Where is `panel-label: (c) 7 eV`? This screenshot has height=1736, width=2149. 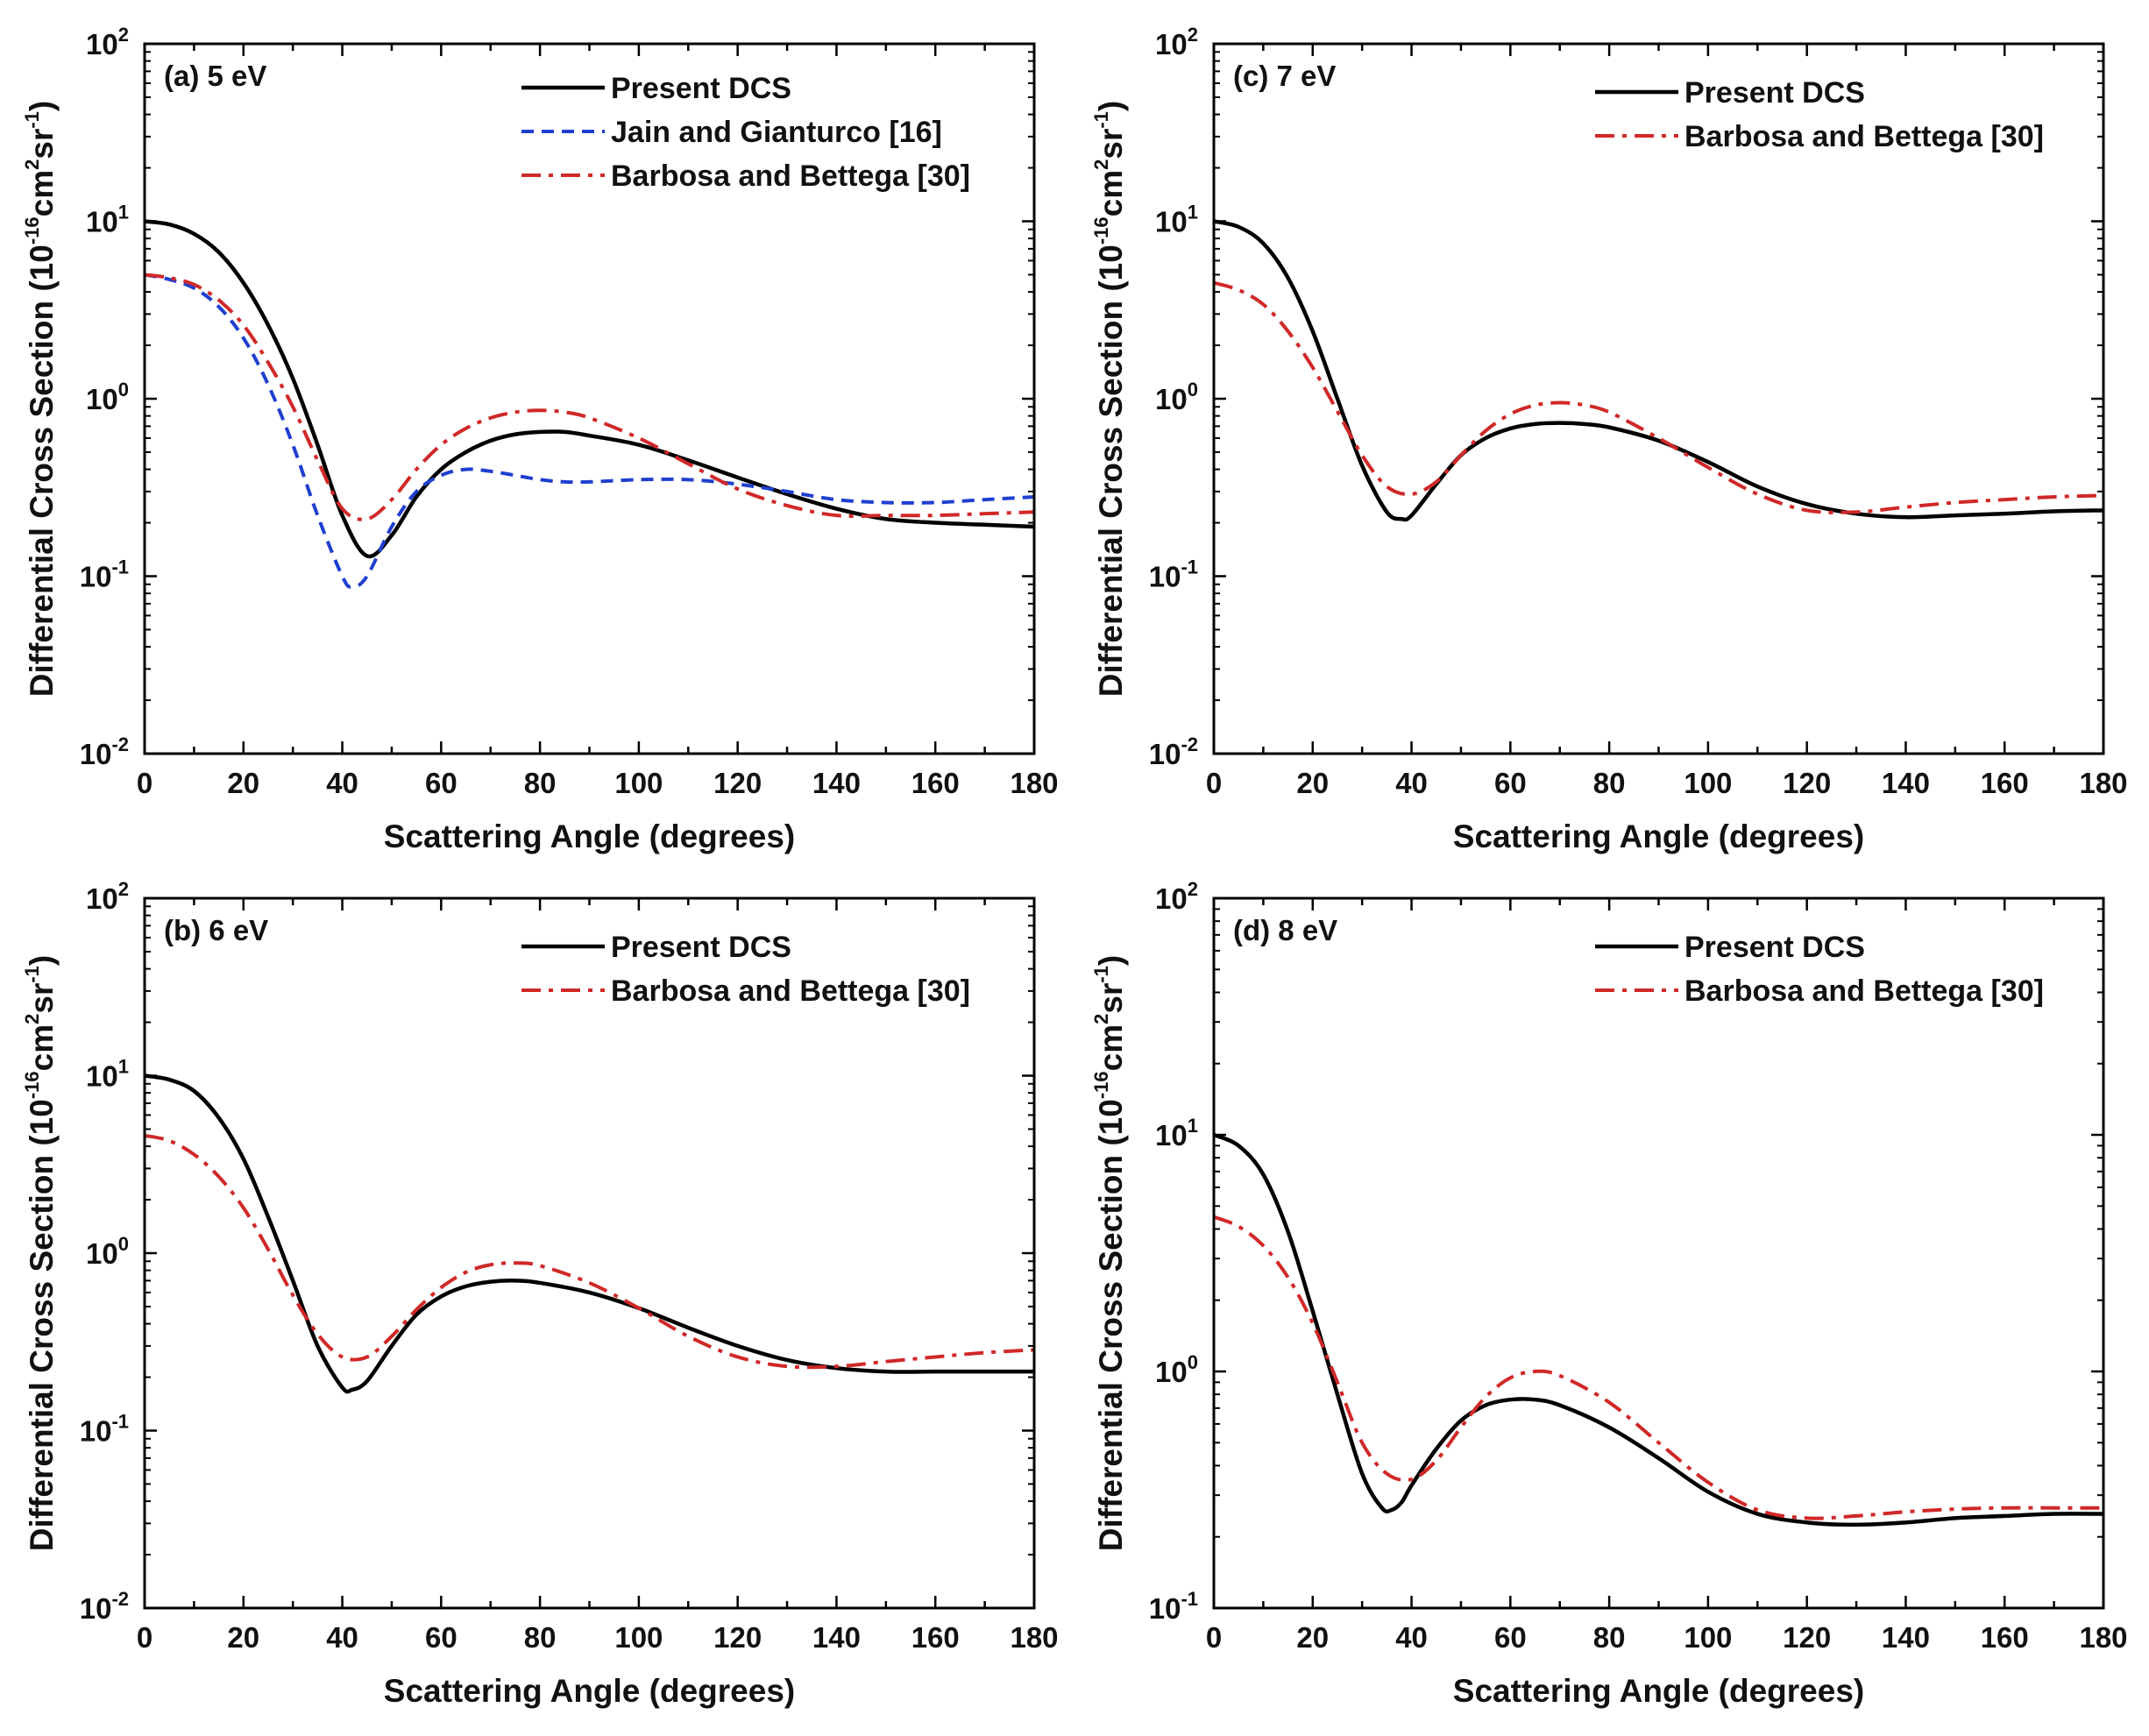
panel-label: (c) 7 eV is located at coordinates (1284, 76).